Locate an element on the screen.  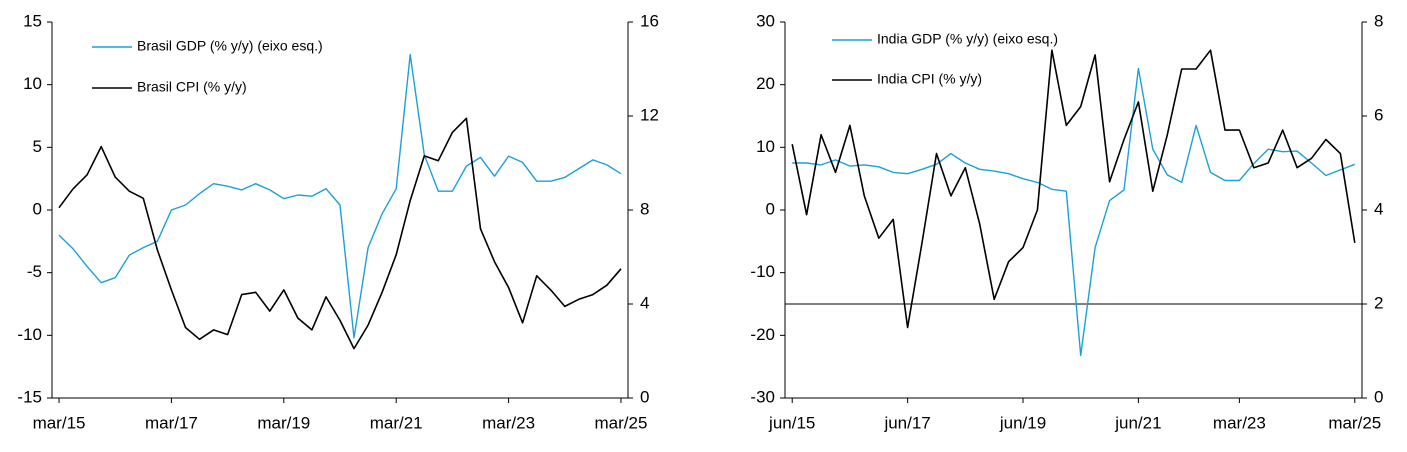
x-tick-label: jun/21 is located at coordinates (1137, 422).